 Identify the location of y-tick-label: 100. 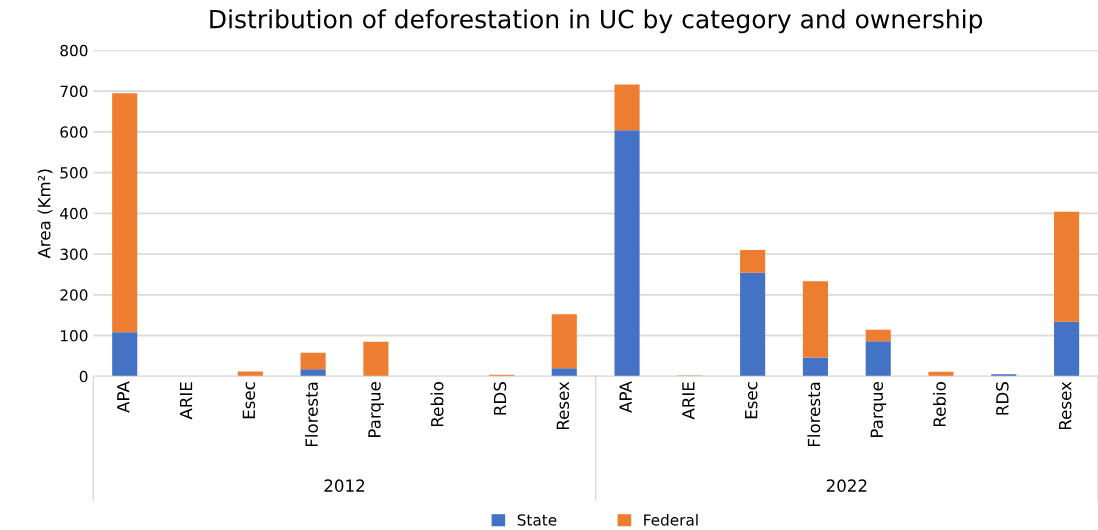
(74, 336).